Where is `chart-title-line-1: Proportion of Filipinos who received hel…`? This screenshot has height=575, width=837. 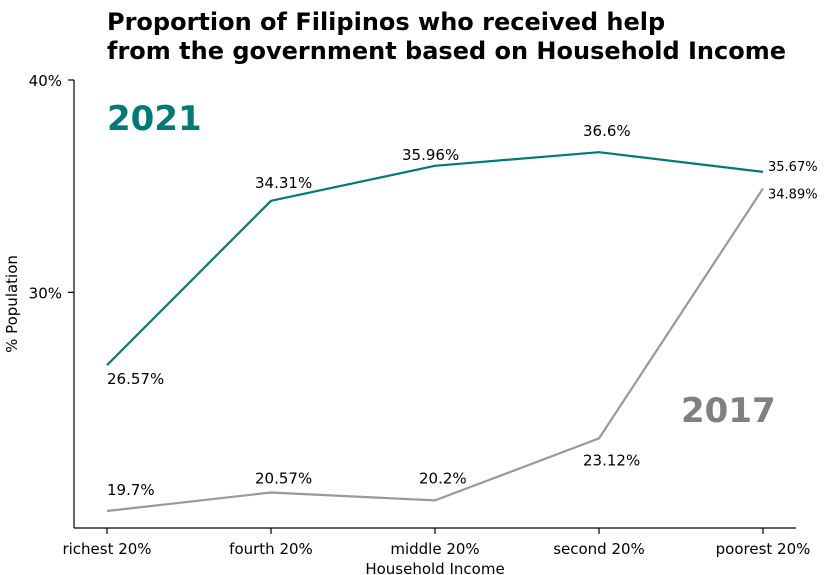 chart-title-line-1: Proportion of Filipinos who received hel… is located at coordinates (386, 22).